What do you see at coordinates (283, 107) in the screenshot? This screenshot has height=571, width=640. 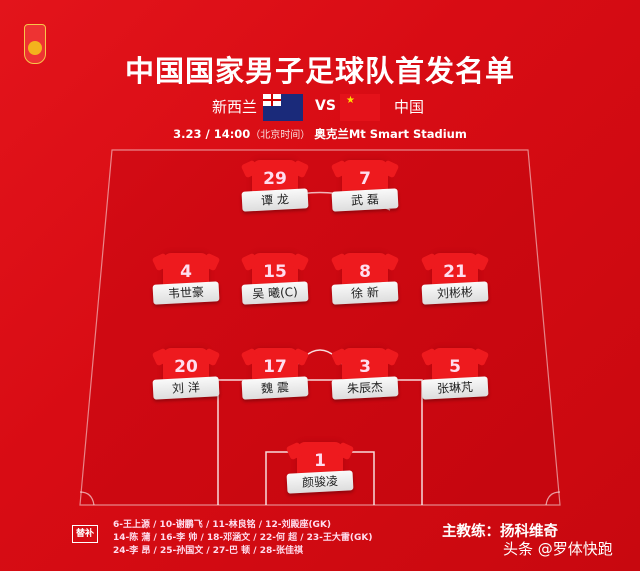 I see `new-zealand-flag-icon` at bounding box center [283, 107].